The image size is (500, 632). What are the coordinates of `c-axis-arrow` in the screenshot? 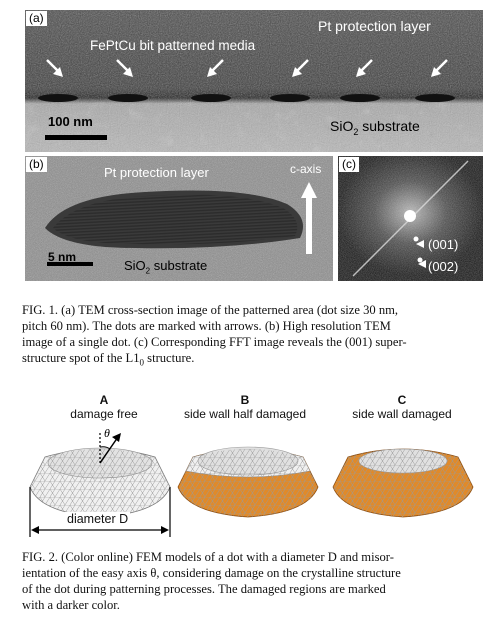 It's located at (309, 218).